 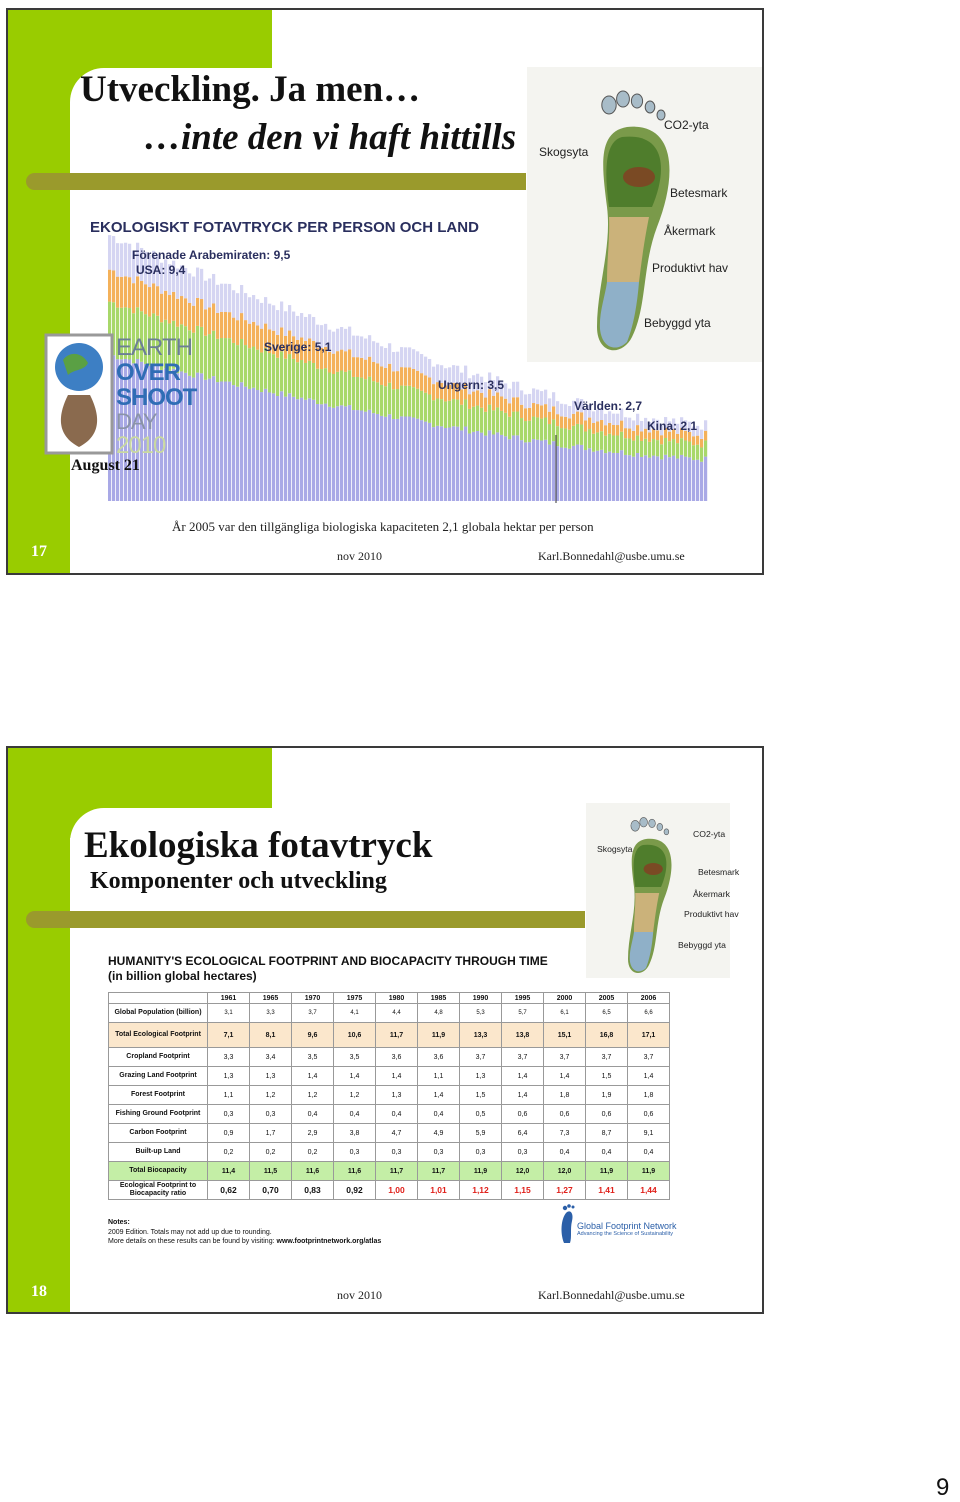 I want to click on table-cell: 5,3, so click(x=480, y=1013).